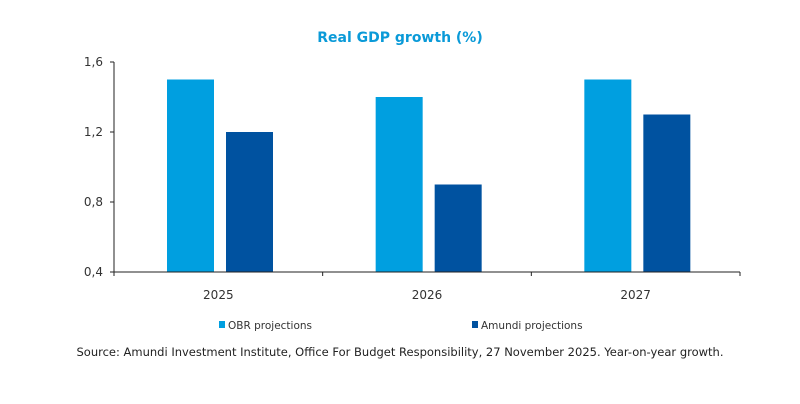 The height and width of the screenshot is (404, 800). I want to click on bar-amundi-2026, so click(458, 228).